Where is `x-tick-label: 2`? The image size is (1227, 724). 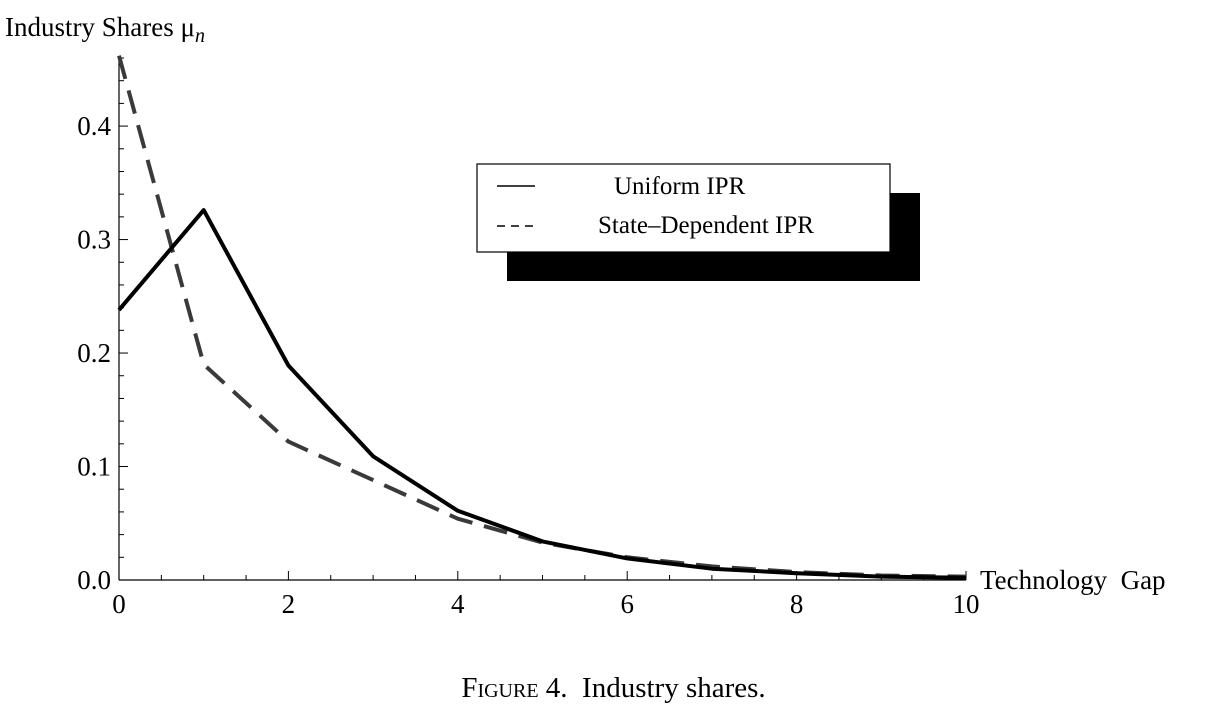 x-tick-label: 2 is located at coordinates (289, 604).